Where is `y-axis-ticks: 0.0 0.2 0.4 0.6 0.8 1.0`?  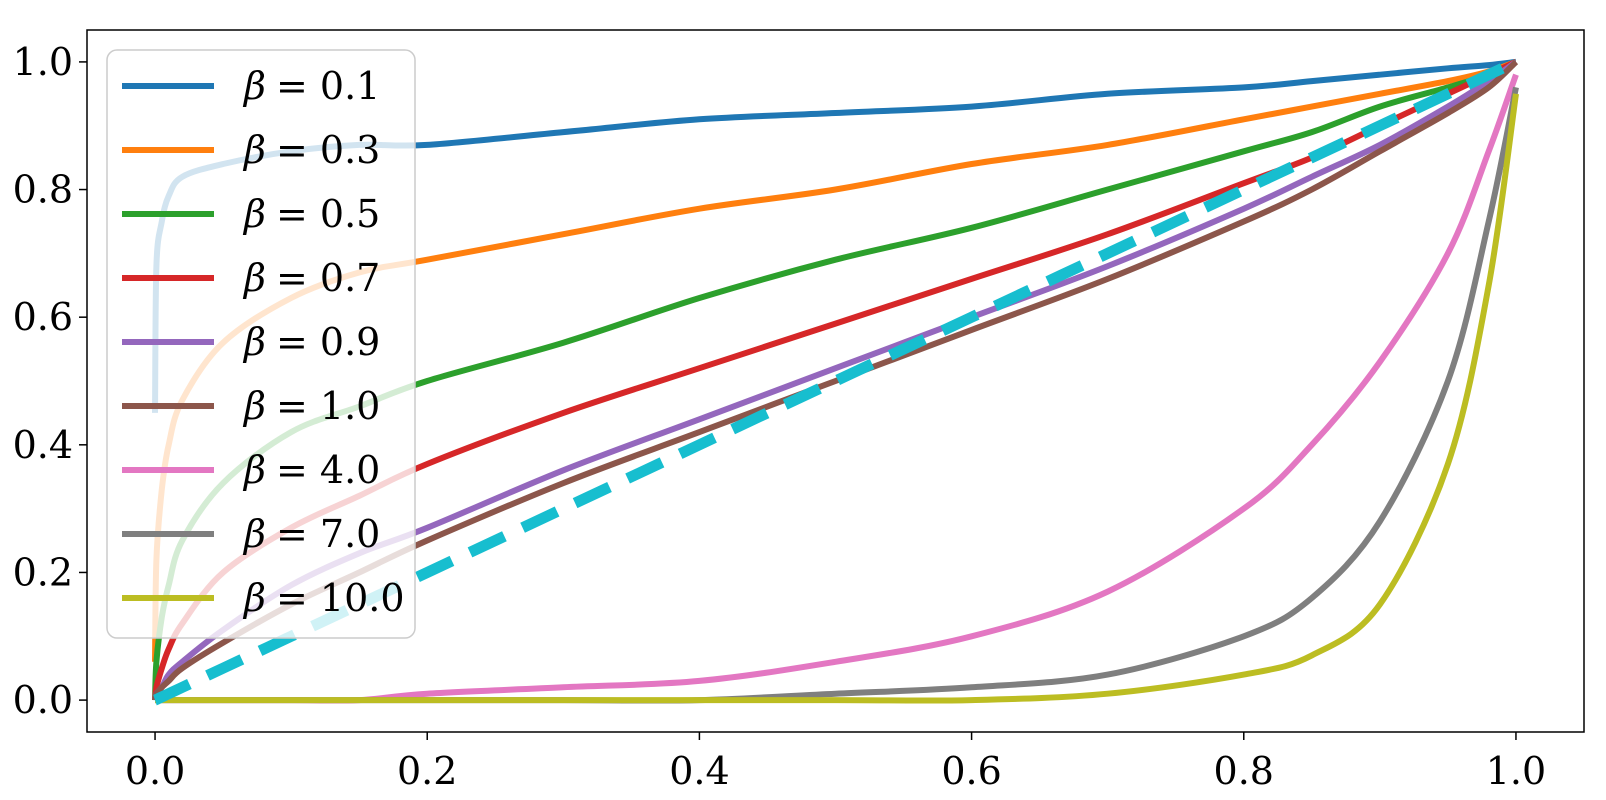
y-axis-ticks: 0.0 0.2 0.4 0.6 0.8 1.0 is located at coordinates (50, 381).